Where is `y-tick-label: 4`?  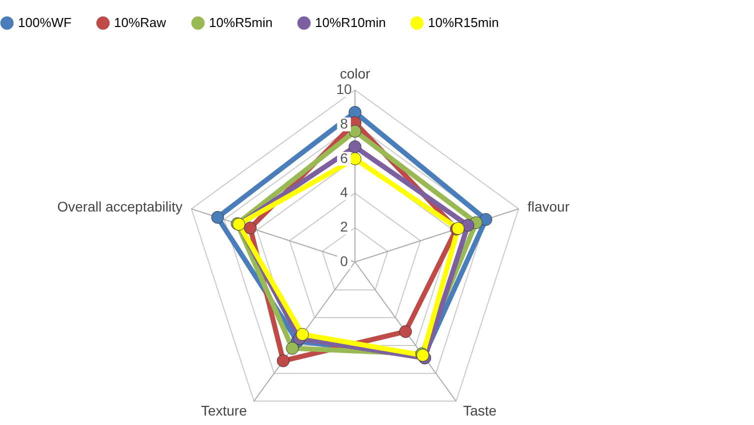
y-tick-label: 4 is located at coordinates (344, 192).